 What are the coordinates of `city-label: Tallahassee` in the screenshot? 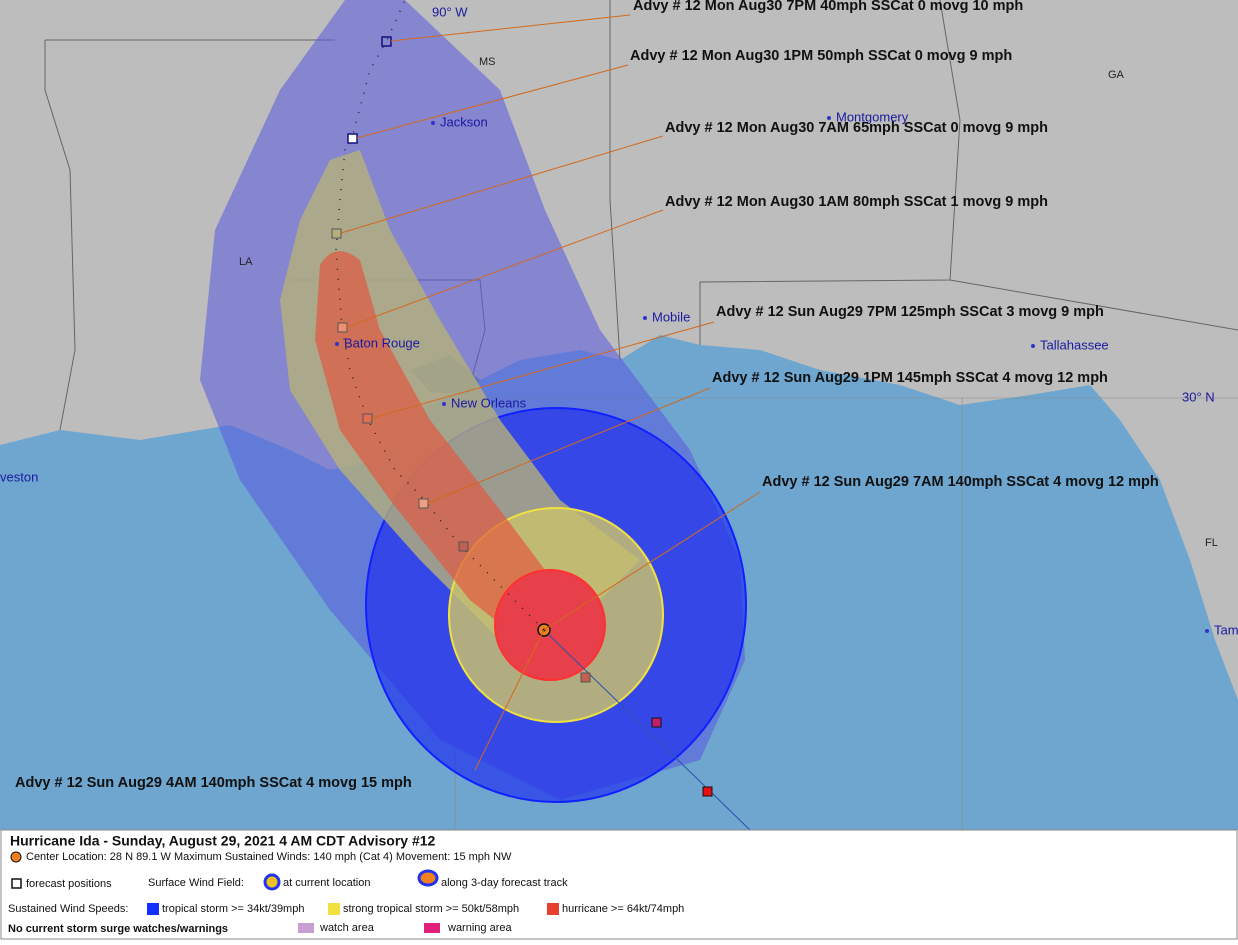 It's located at (1074, 344).